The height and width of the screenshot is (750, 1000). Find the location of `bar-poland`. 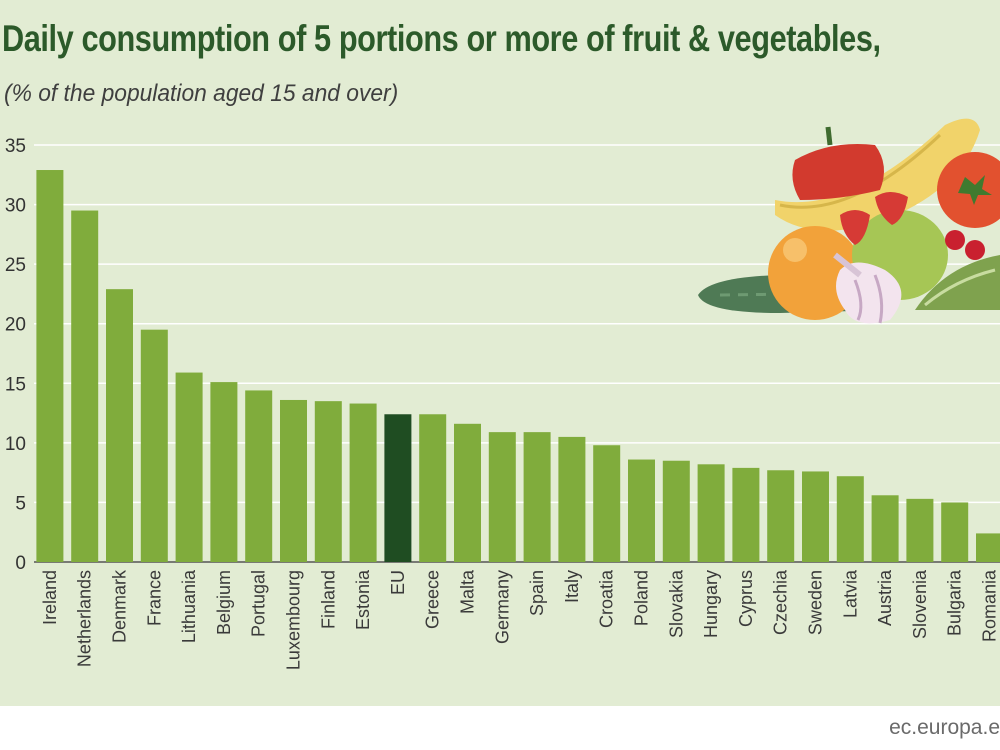

bar-poland is located at coordinates (641, 510).